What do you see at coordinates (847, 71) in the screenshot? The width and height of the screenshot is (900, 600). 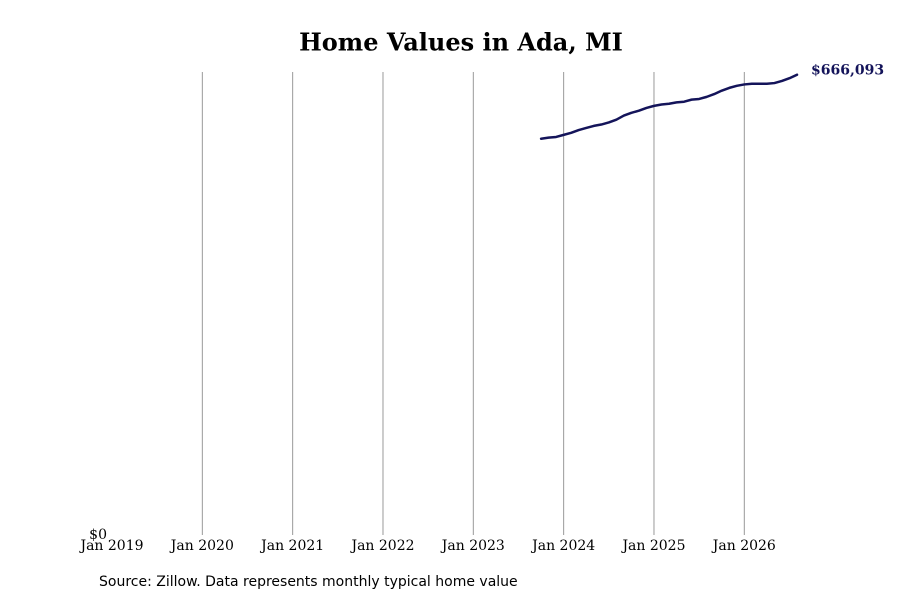 I see `data-label: $666,093` at bounding box center [847, 71].